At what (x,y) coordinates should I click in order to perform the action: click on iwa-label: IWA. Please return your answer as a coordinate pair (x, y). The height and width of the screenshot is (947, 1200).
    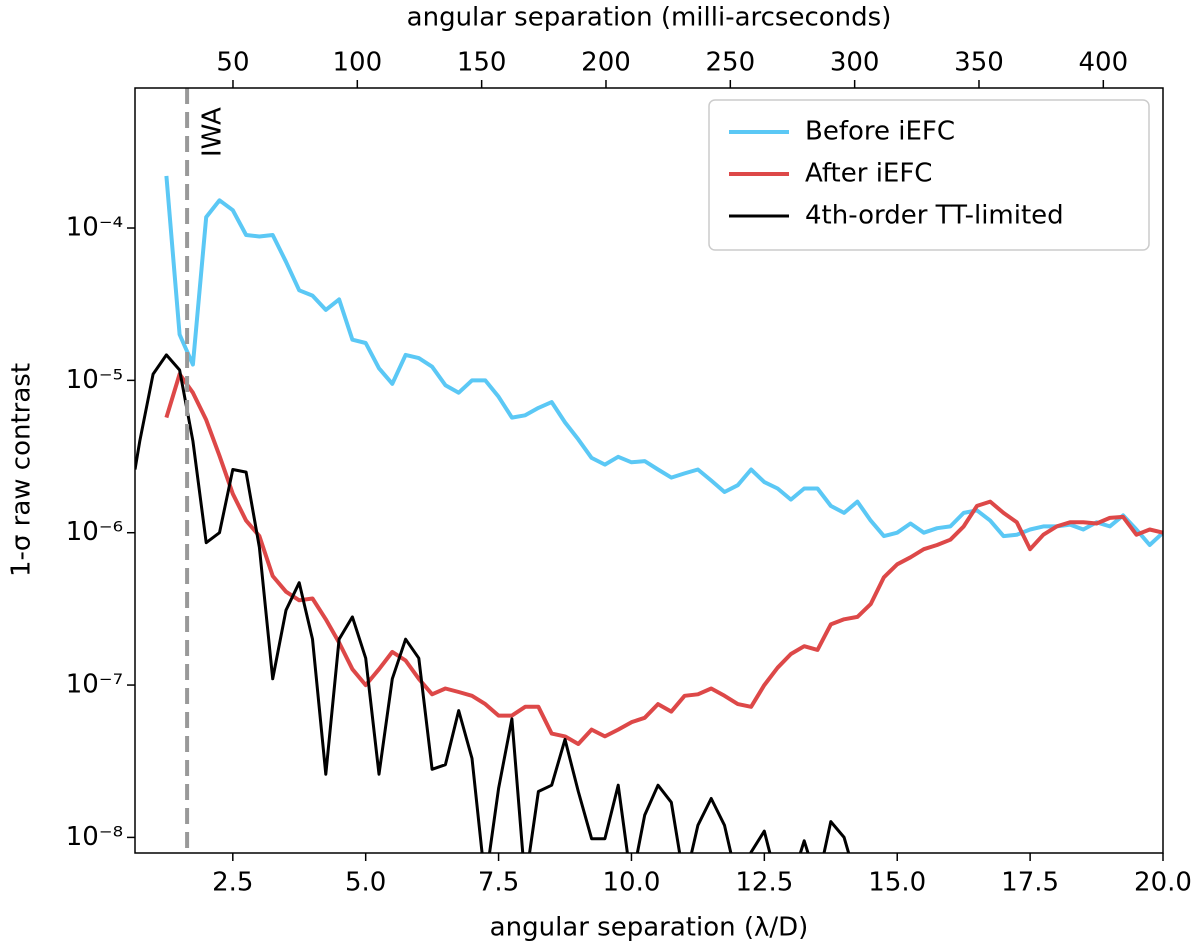
    Looking at the image, I should click on (213, 132).